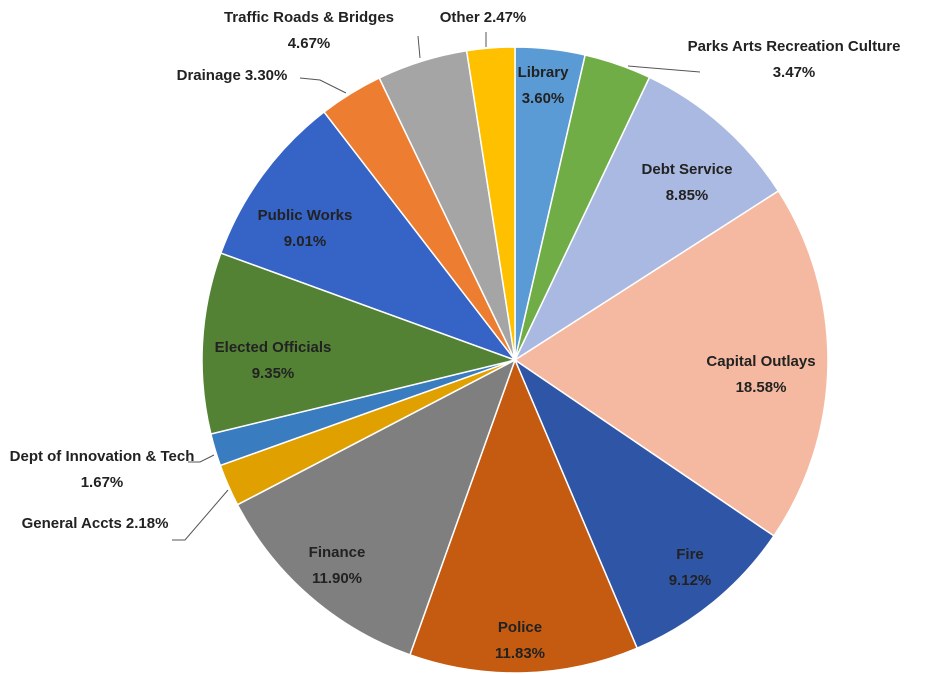 The height and width of the screenshot is (674, 929). Describe the element at coordinates (72, 523) in the screenshot. I see `category-label: General Accts` at that location.